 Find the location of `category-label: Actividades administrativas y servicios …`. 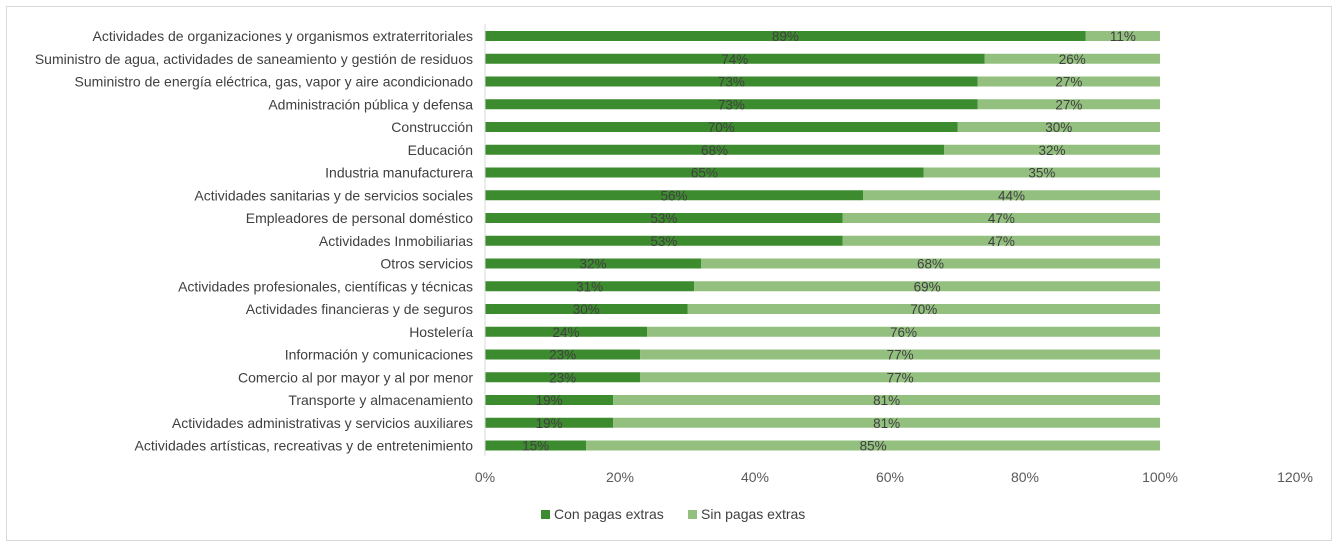

category-label: Actividades administrativas y servicios … is located at coordinates (322, 423).